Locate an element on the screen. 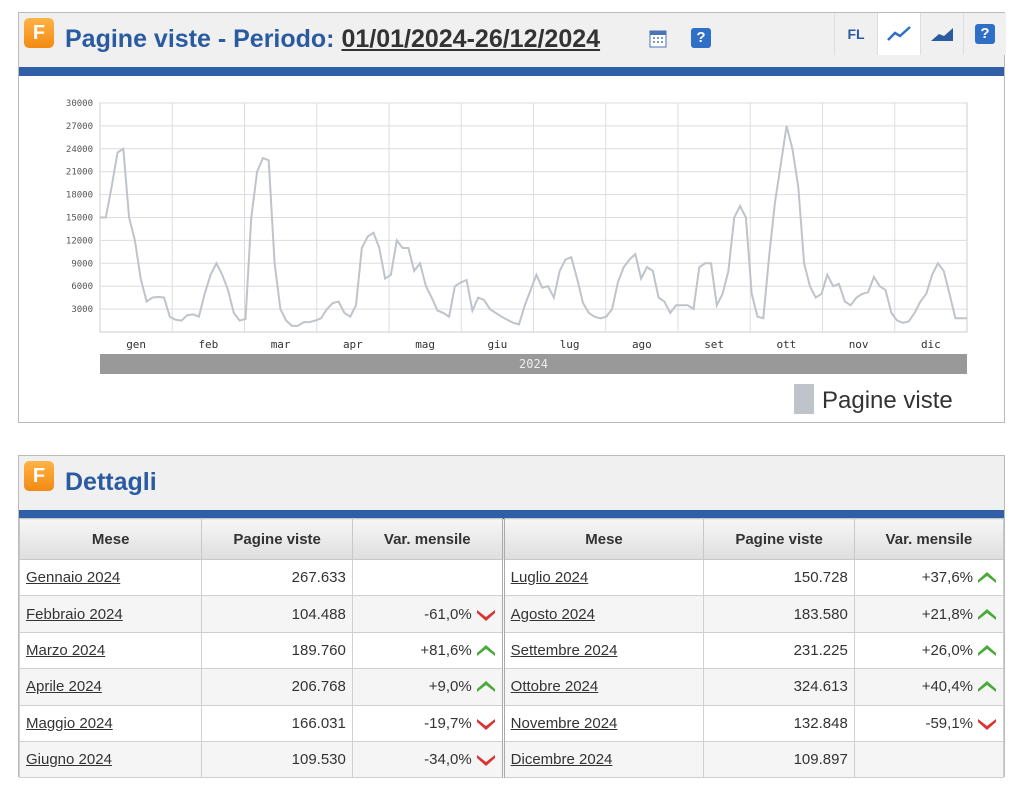 Image resolution: width=1024 pixels, height=806 pixels. table-cell: 104.488 is located at coordinates (277, 614).